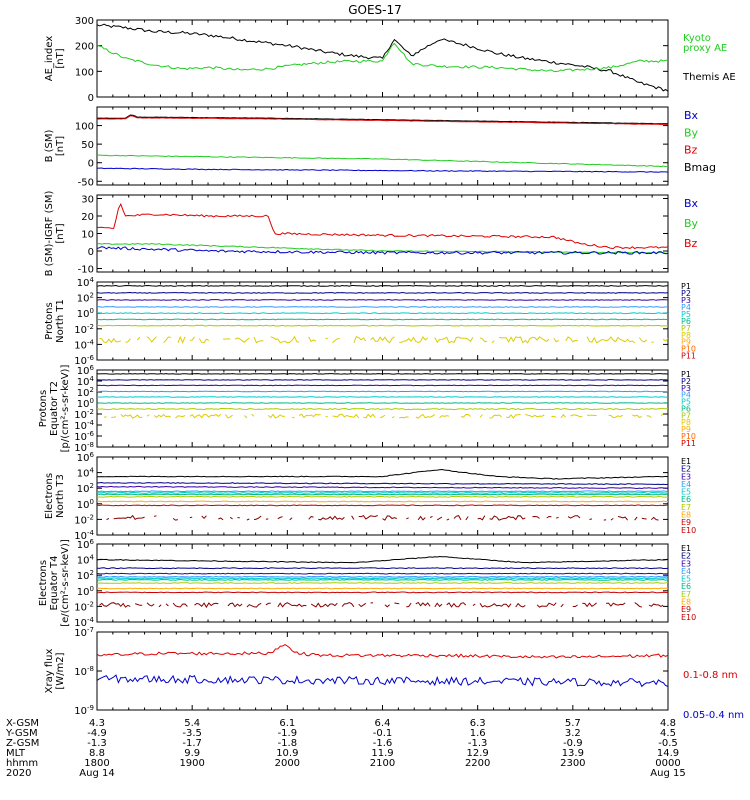 This screenshot has width=750, height=800. I want to click on legend-item: P5, so click(686, 402).